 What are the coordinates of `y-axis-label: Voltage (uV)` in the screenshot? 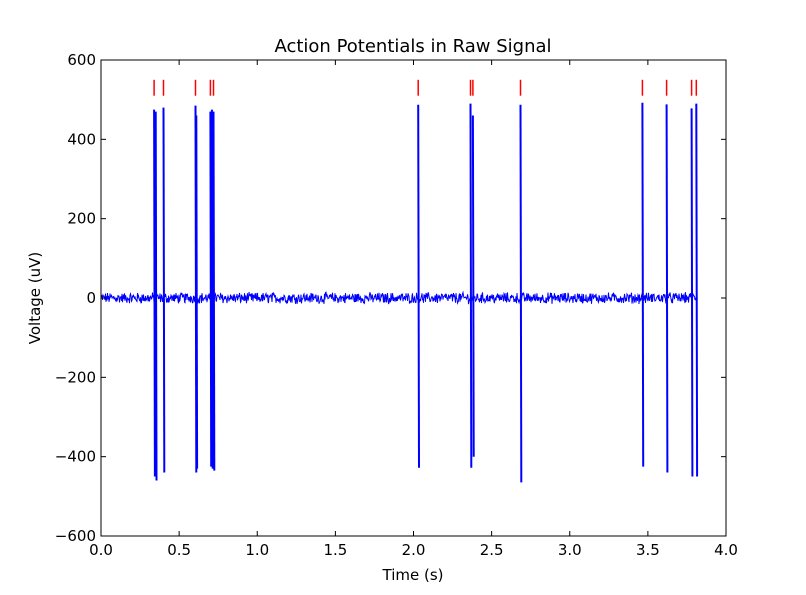 It's located at (35, 298).